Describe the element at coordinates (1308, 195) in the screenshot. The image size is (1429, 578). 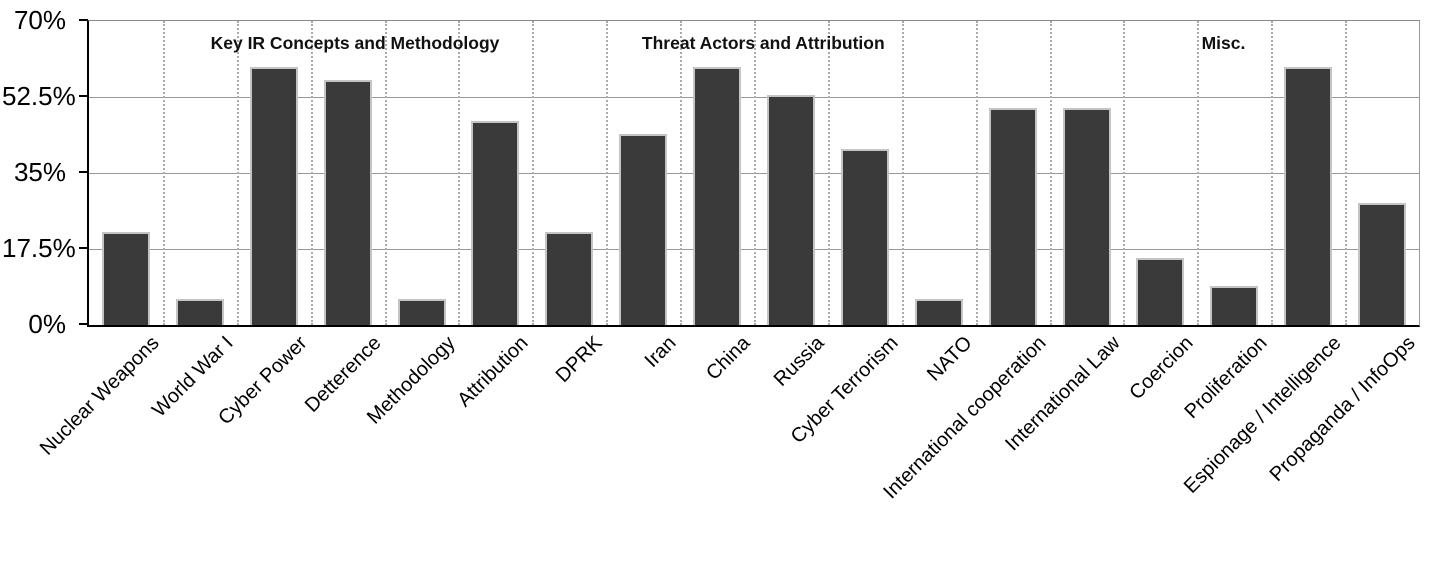
I see `bar-espionage-intelligence` at that location.